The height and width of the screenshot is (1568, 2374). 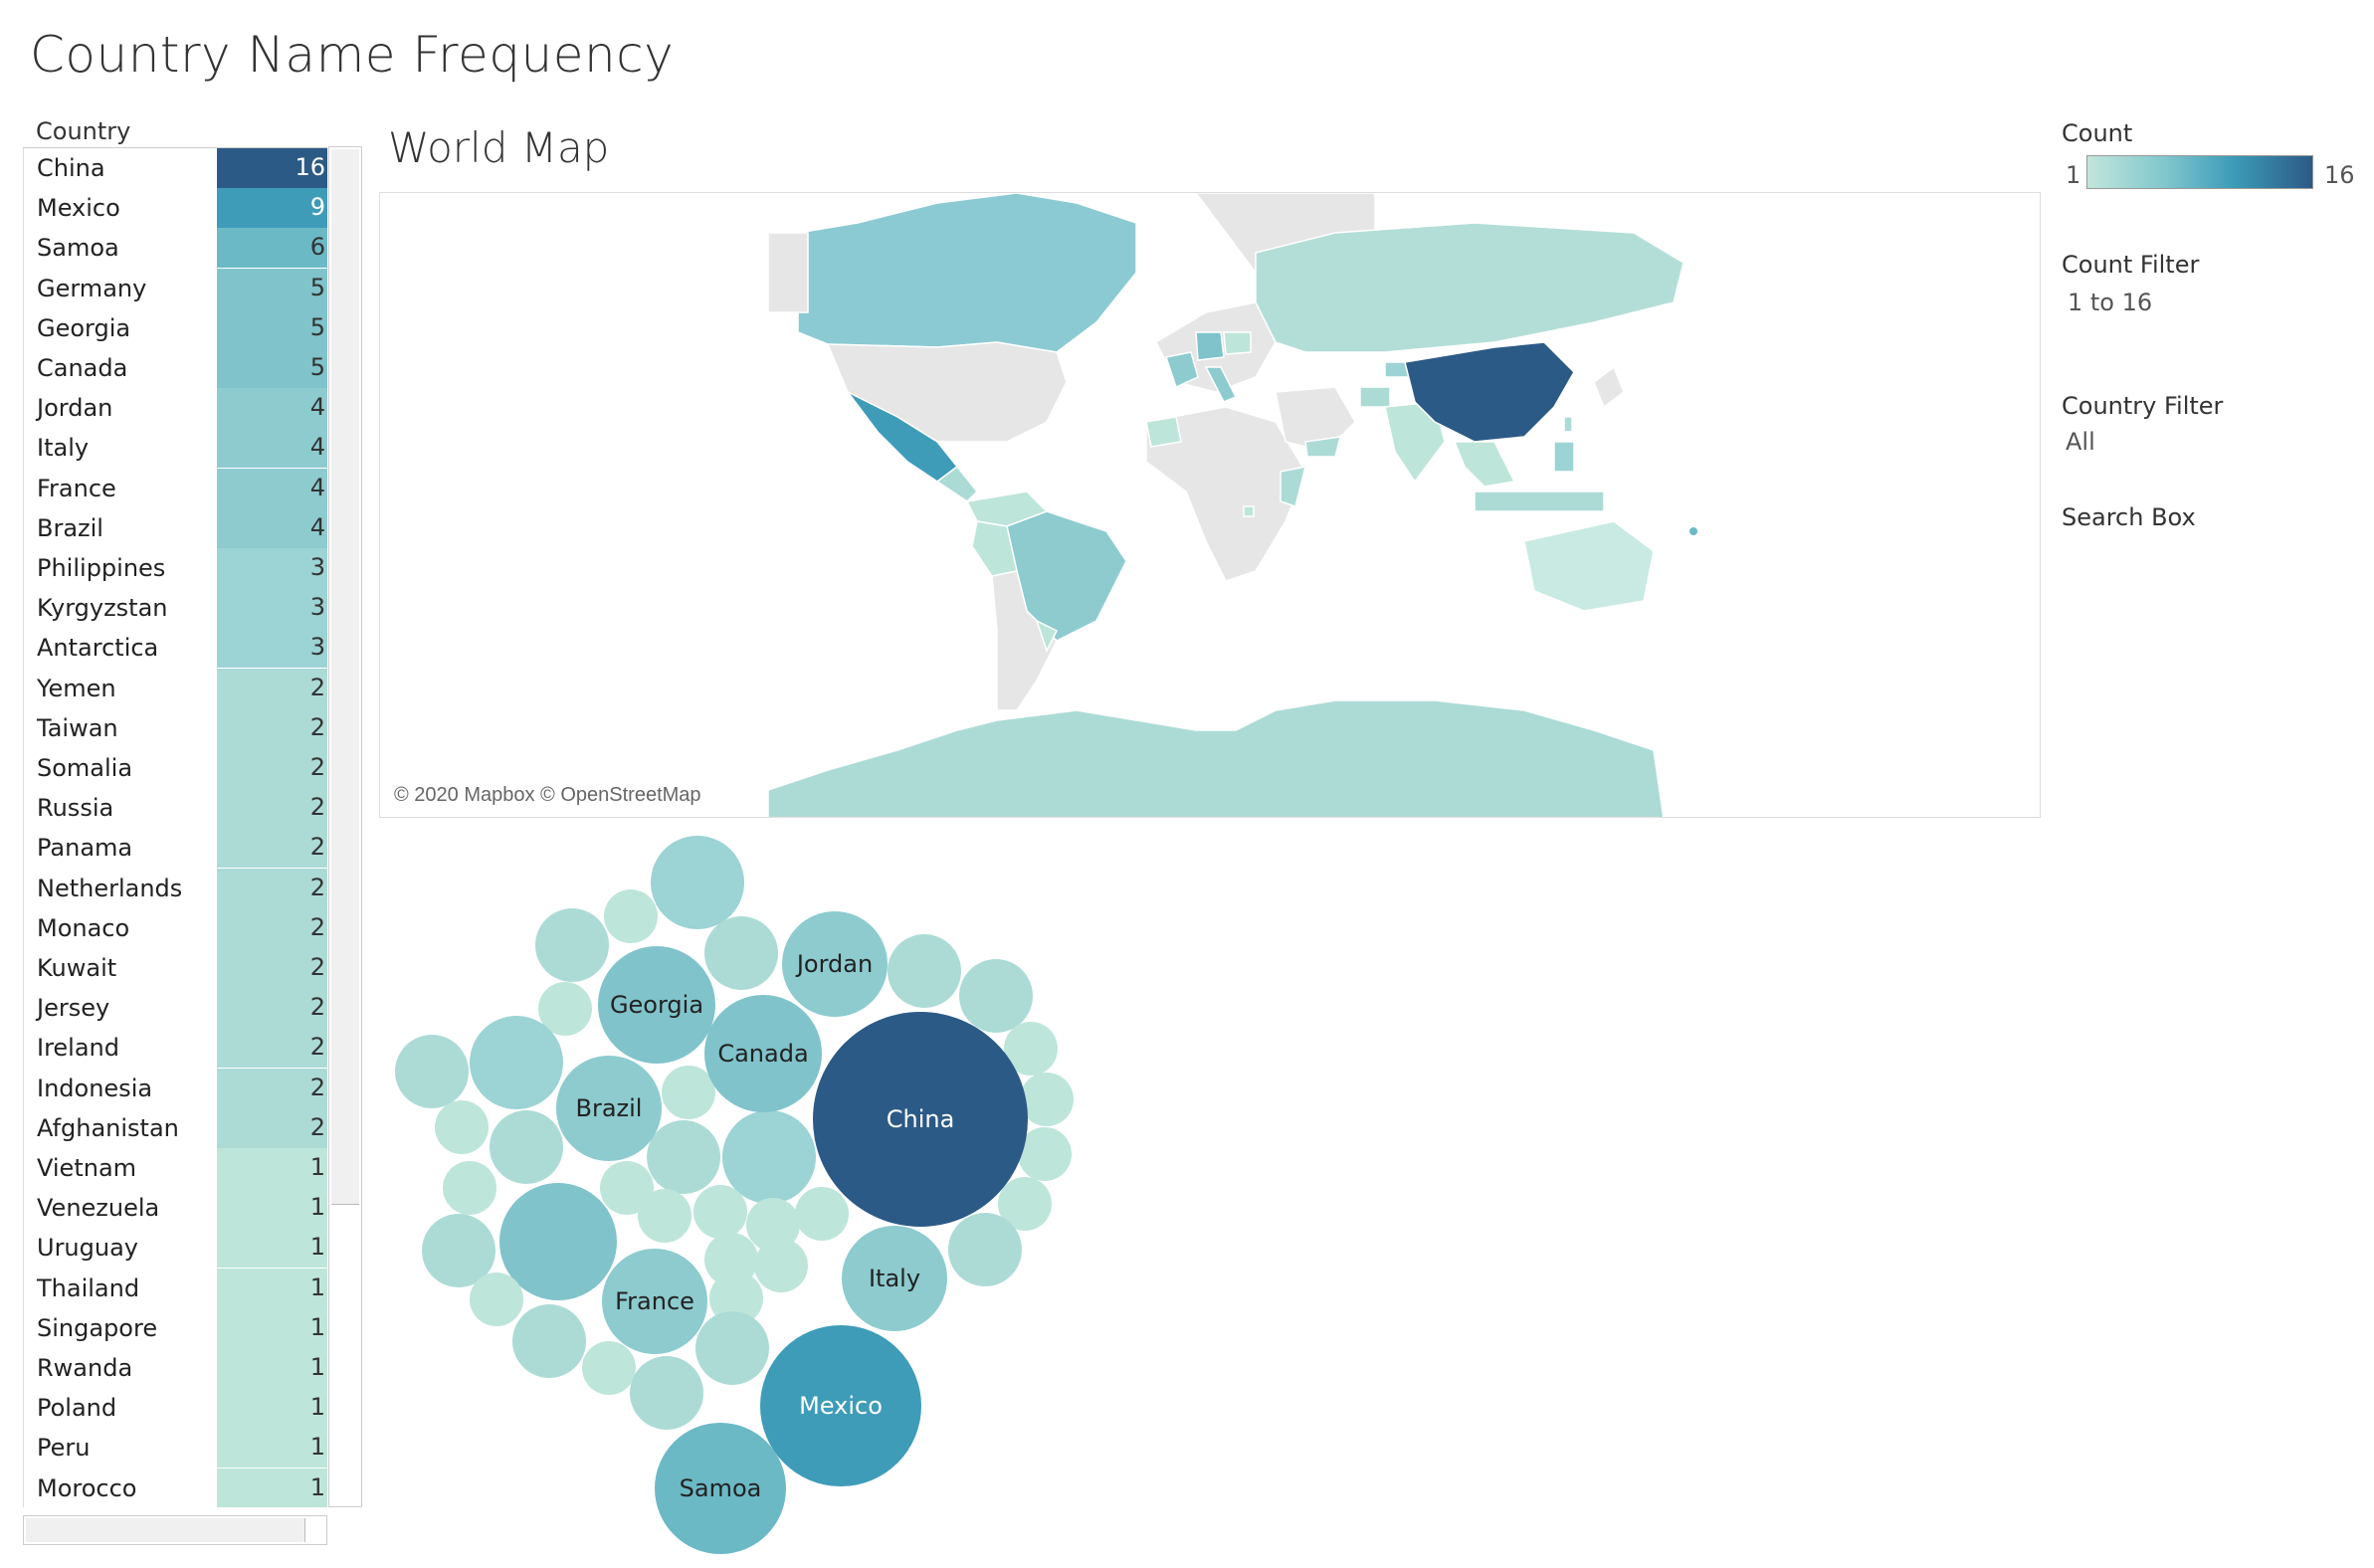 What do you see at coordinates (345, 677) in the screenshot?
I see `vertical-scroll-thumb` at bounding box center [345, 677].